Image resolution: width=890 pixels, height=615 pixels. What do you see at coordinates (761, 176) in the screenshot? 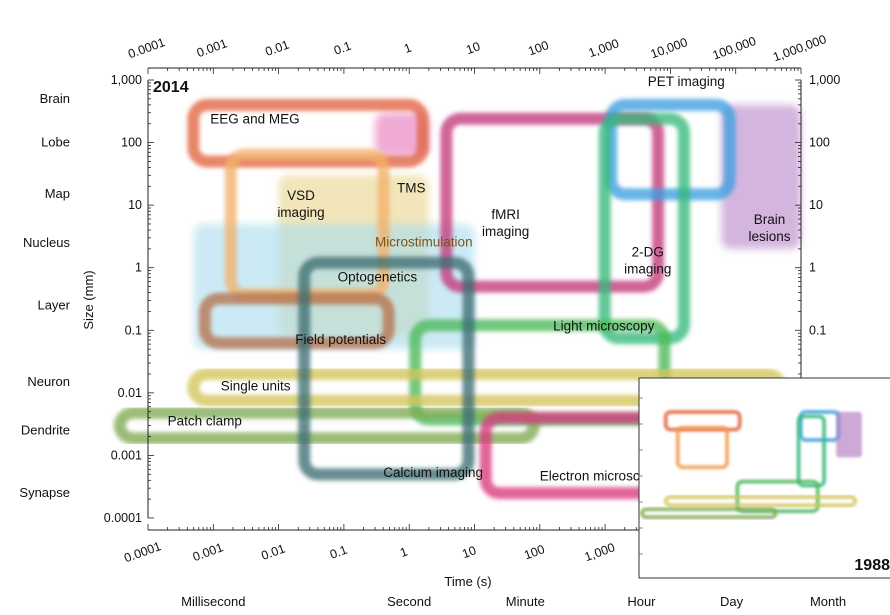
I see `region-brain-lesions` at bounding box center [761, 176].